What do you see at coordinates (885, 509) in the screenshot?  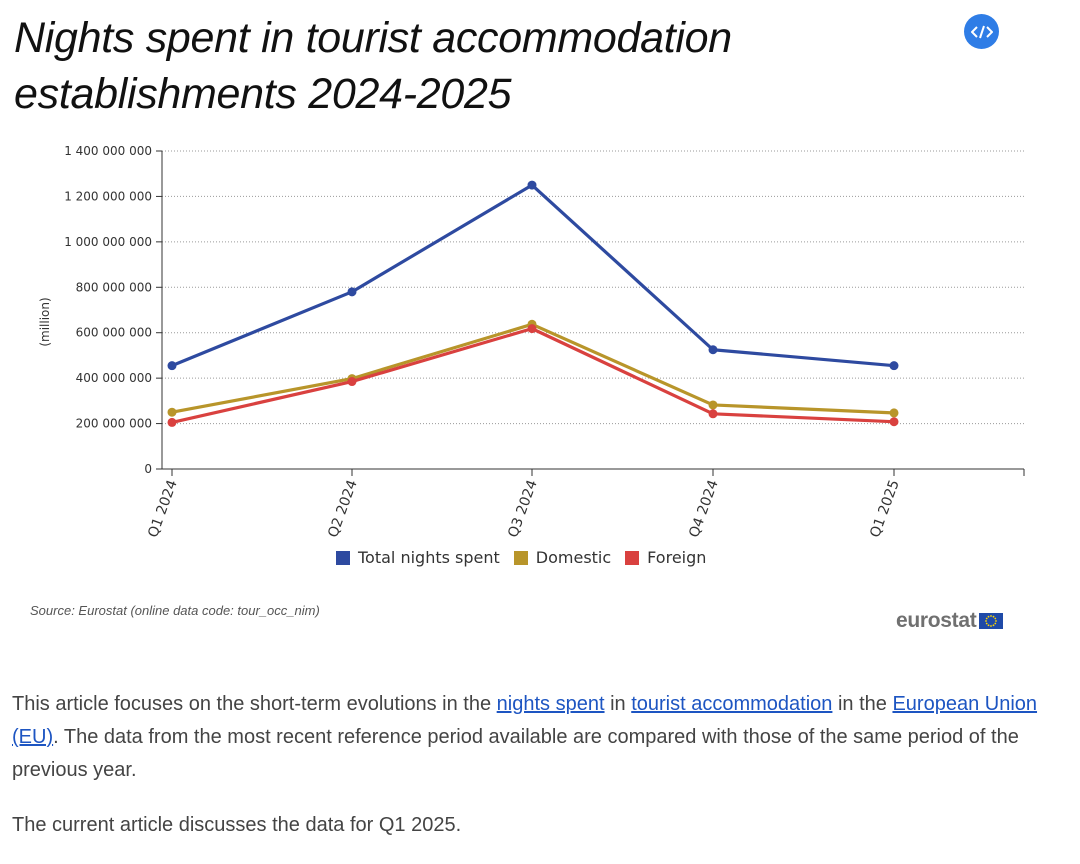 I see `x-tick-label: Q1 2025` at bounding box center [885, 509].